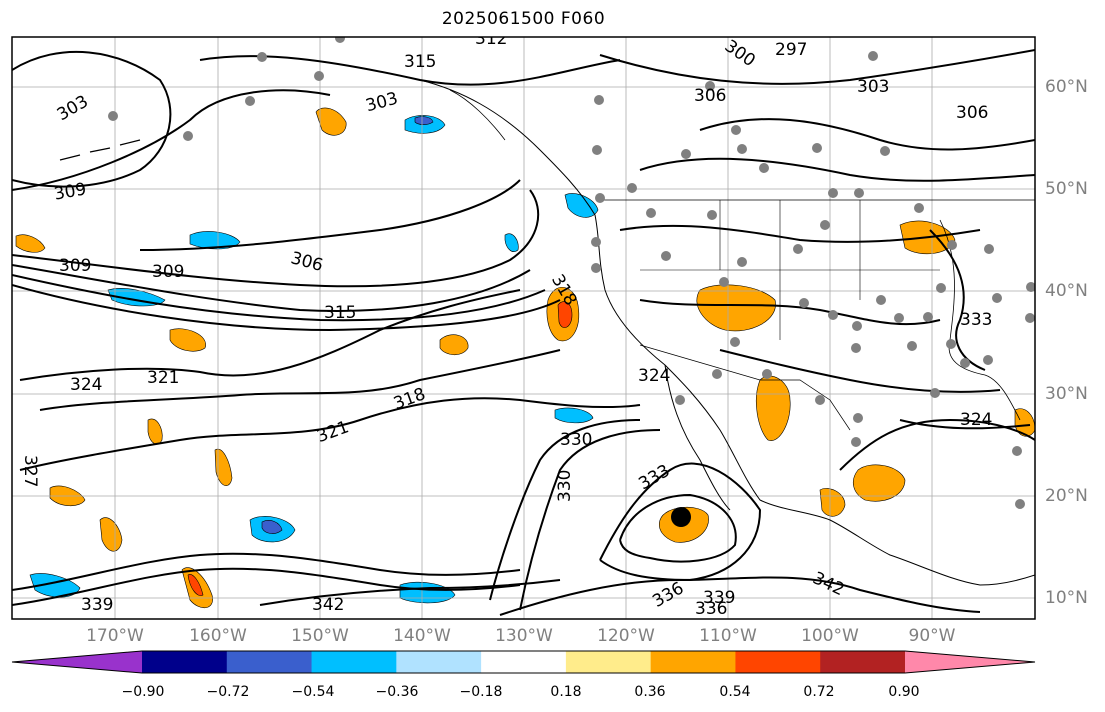 The image size is (1105, 712). I want to click on colorbar-tick-label: −0.18, so click(481, 692).